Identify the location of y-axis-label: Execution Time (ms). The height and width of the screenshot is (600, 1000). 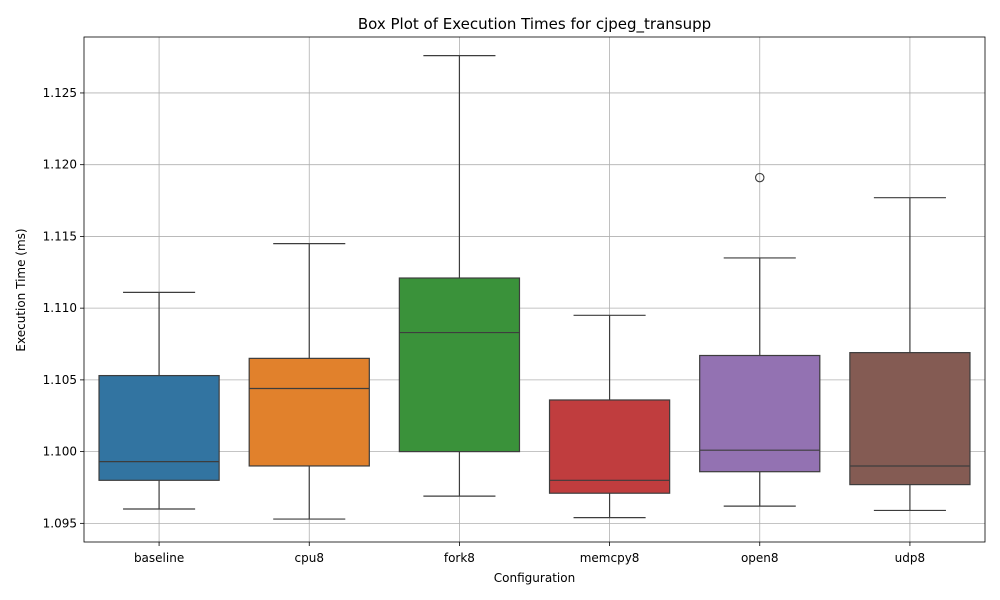
(21, 289).